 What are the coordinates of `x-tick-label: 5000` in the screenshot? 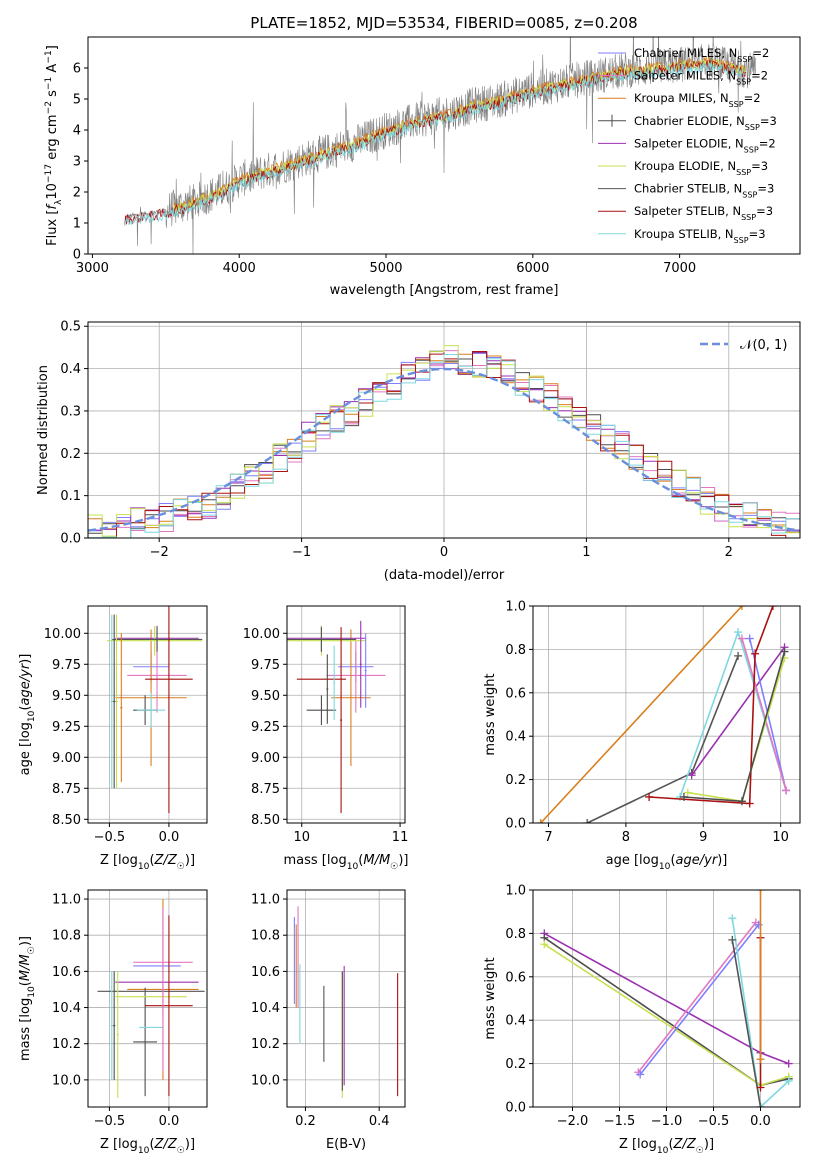 It's located at (385, 268).